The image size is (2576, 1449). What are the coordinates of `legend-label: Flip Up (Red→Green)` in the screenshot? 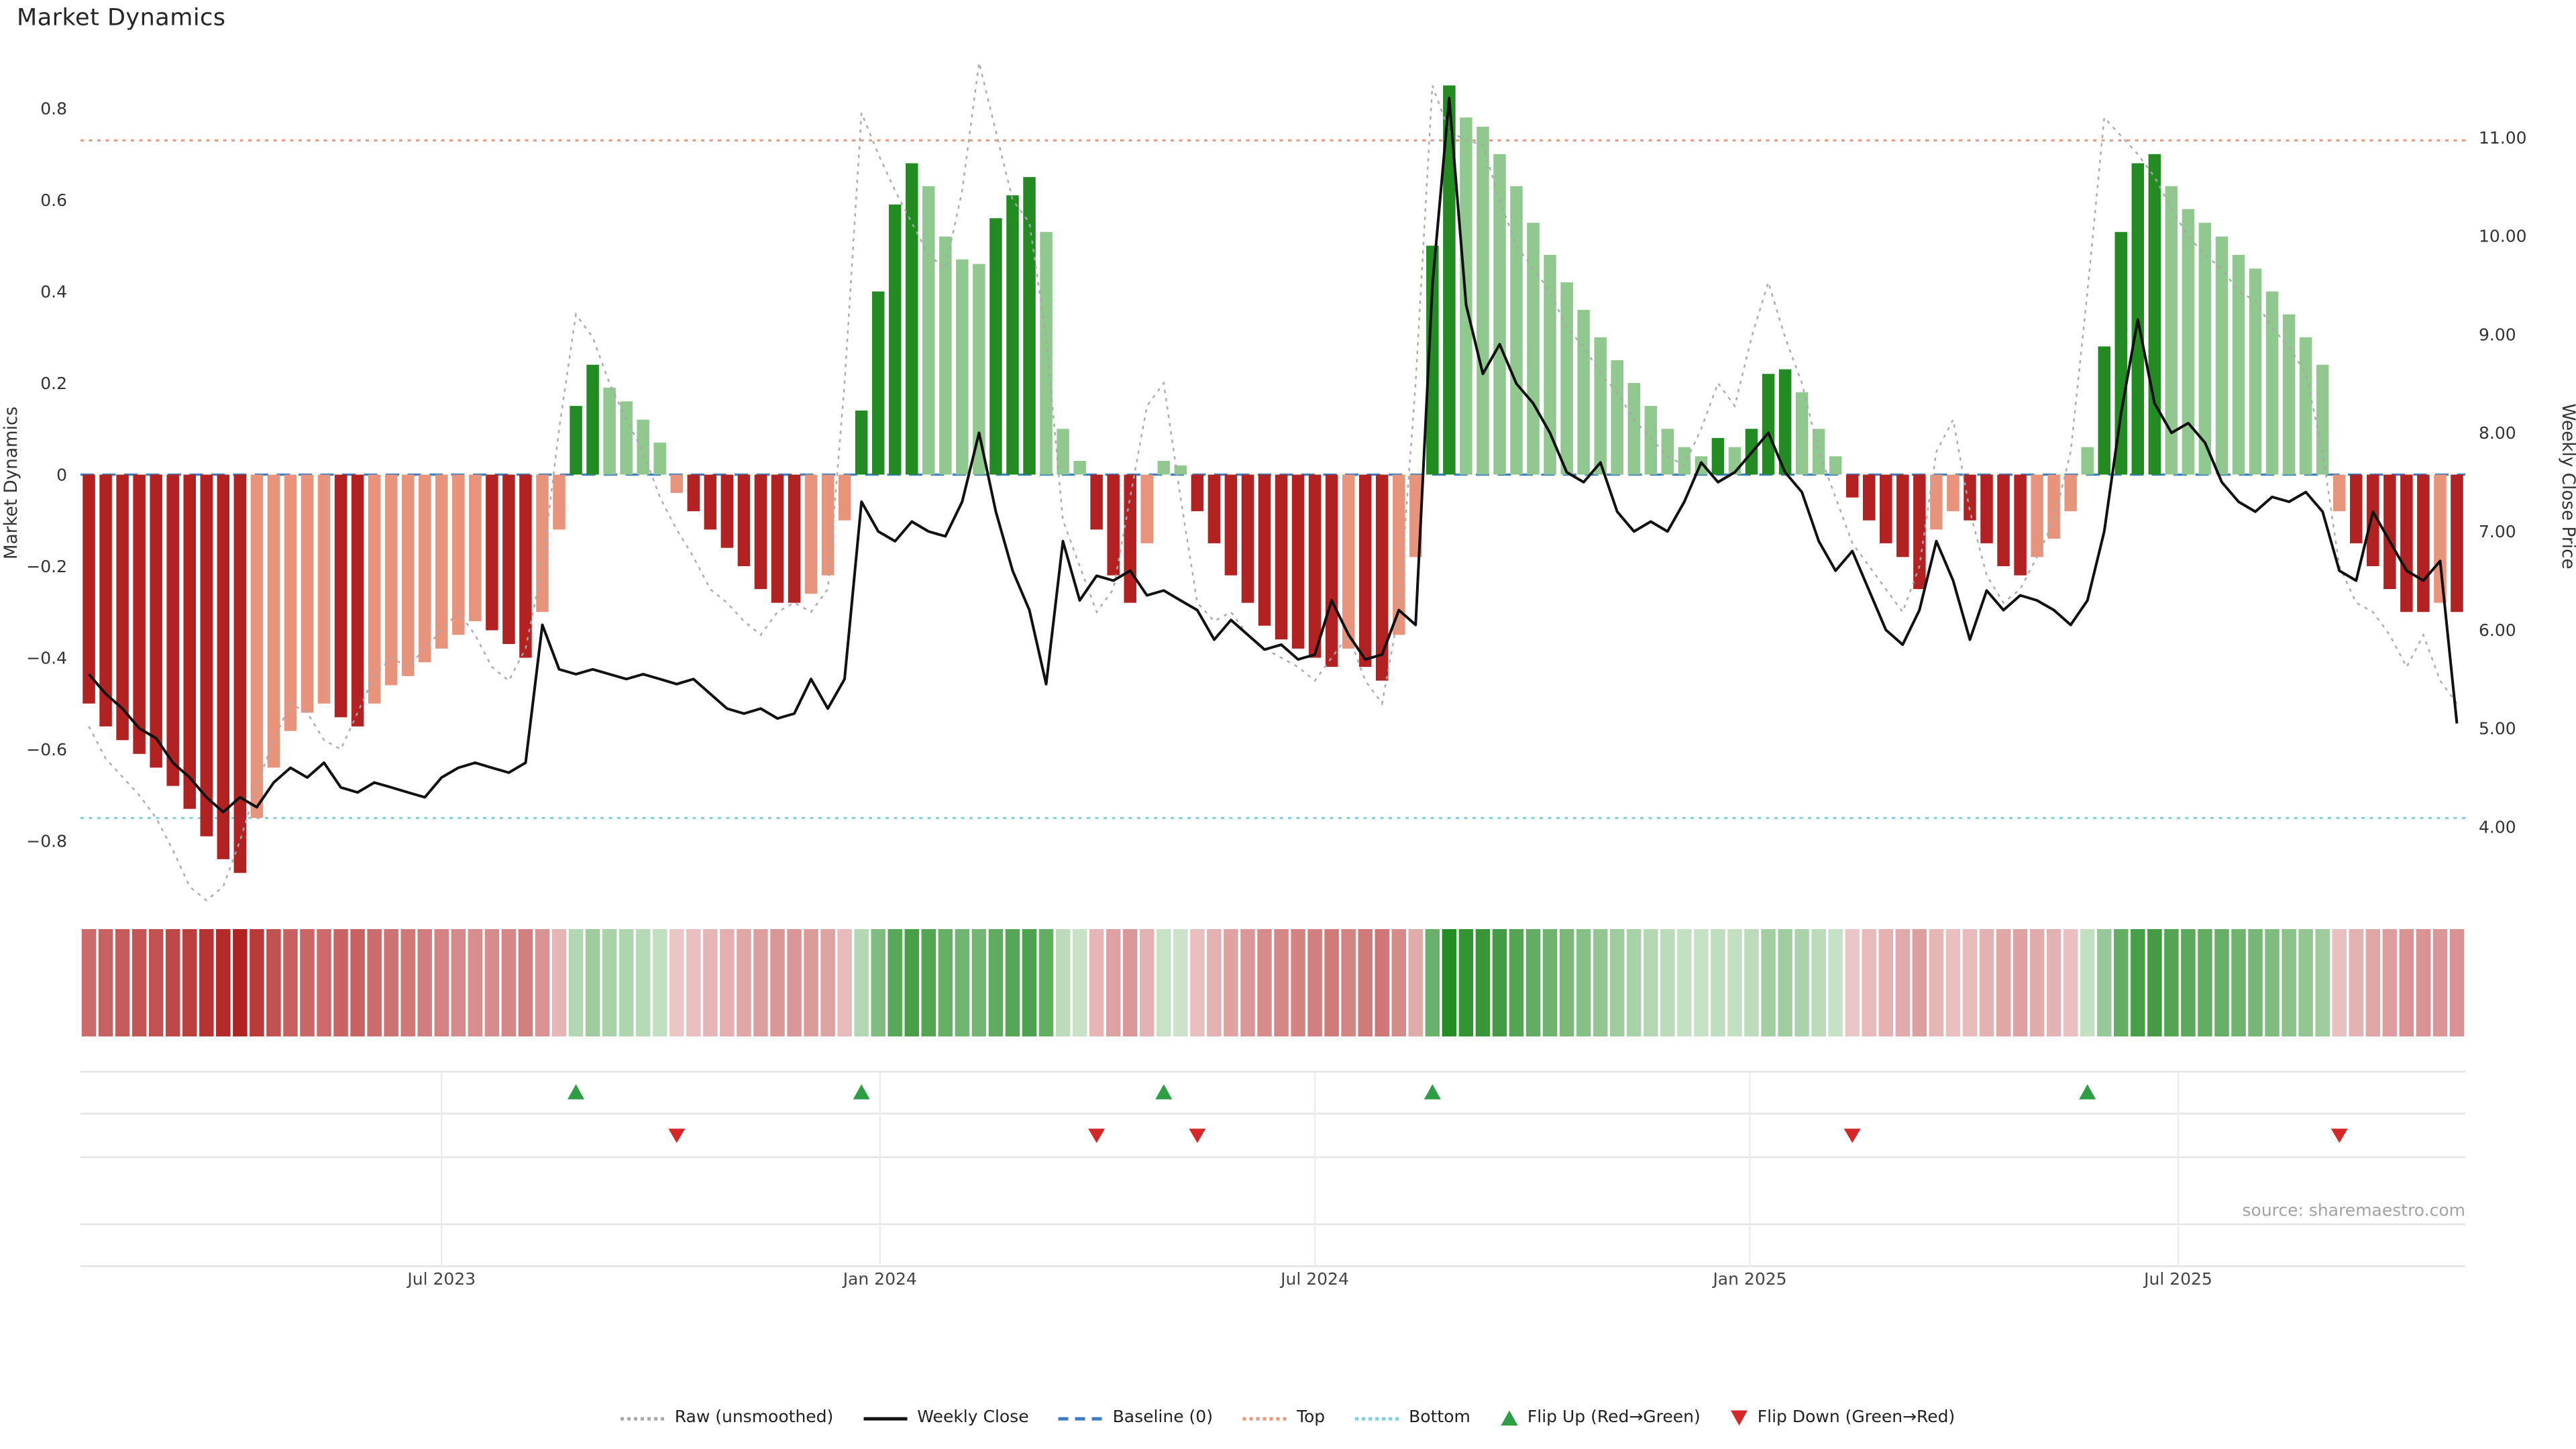 It's located at (1614, 1418).